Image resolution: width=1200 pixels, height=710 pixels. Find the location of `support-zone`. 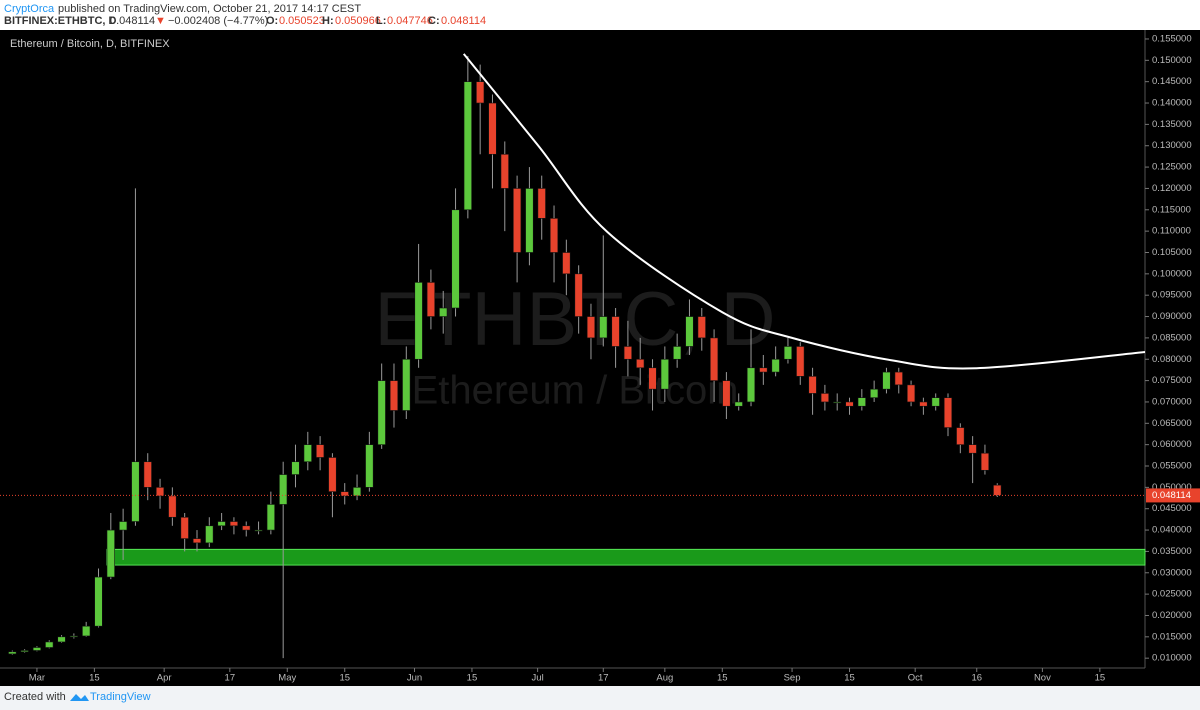

support-zone is located at coordinates (626, 557).